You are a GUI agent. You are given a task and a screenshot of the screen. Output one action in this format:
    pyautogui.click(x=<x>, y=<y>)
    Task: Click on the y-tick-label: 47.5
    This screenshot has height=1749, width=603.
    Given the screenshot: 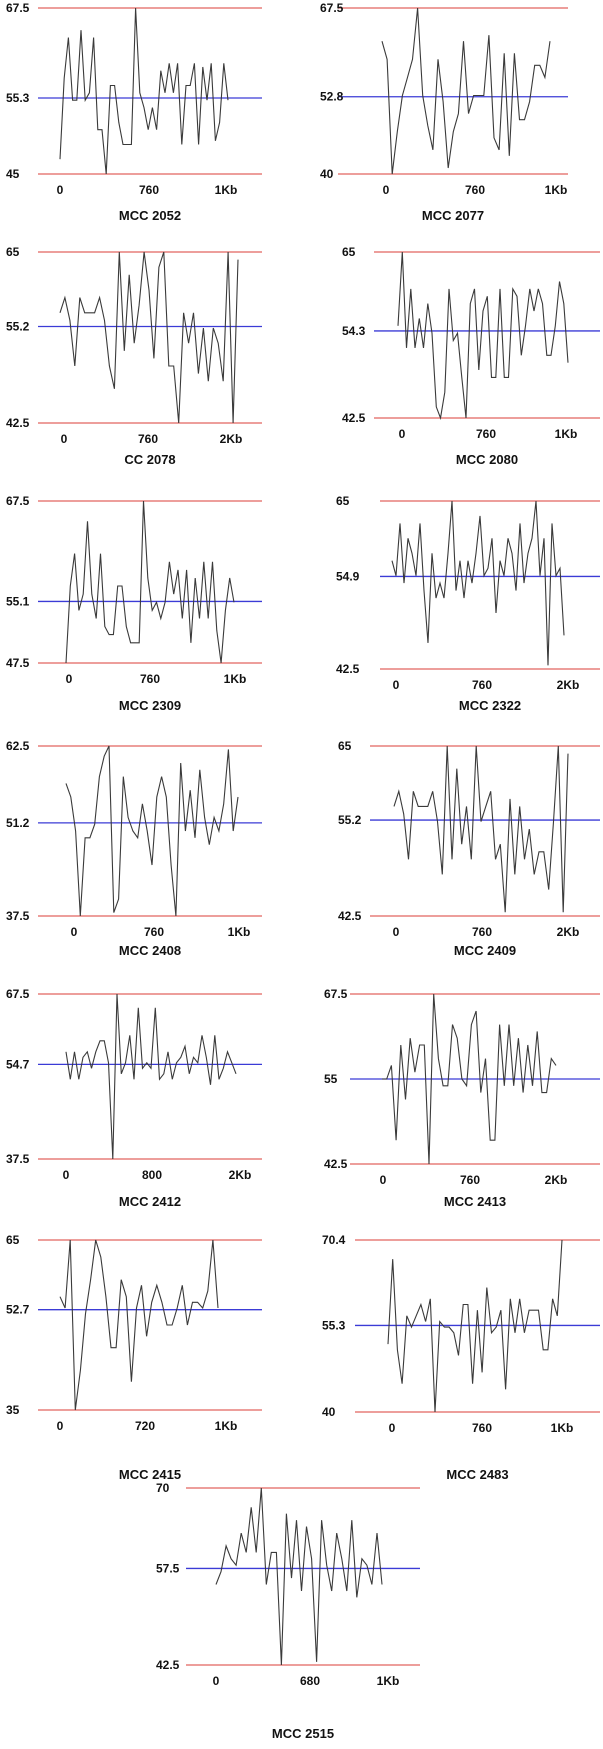 What is the action you would take?
    pyautogui.click(x=18, y=663)
    